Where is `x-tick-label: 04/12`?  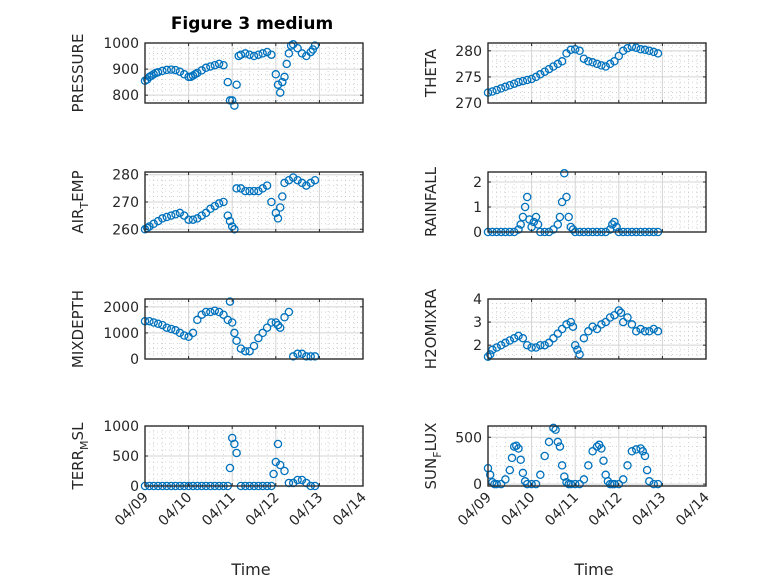
x-tick-label: 04/12 is located at coordinates (263, 510).